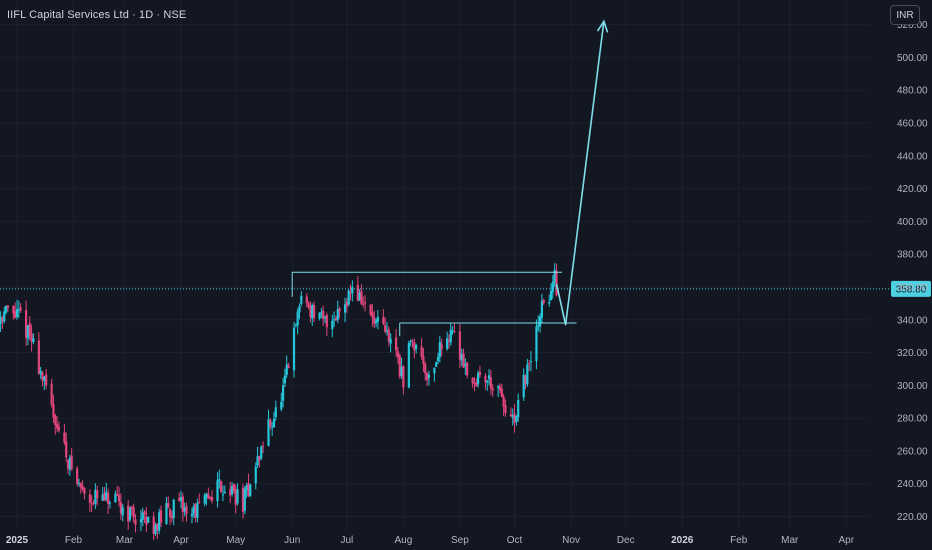 The width and height of the screenshot is (932, 550). What do you see at coordinates (905, 15) in the screenshot?
I see `currency-button: INR` at bounding box center [905, 15].